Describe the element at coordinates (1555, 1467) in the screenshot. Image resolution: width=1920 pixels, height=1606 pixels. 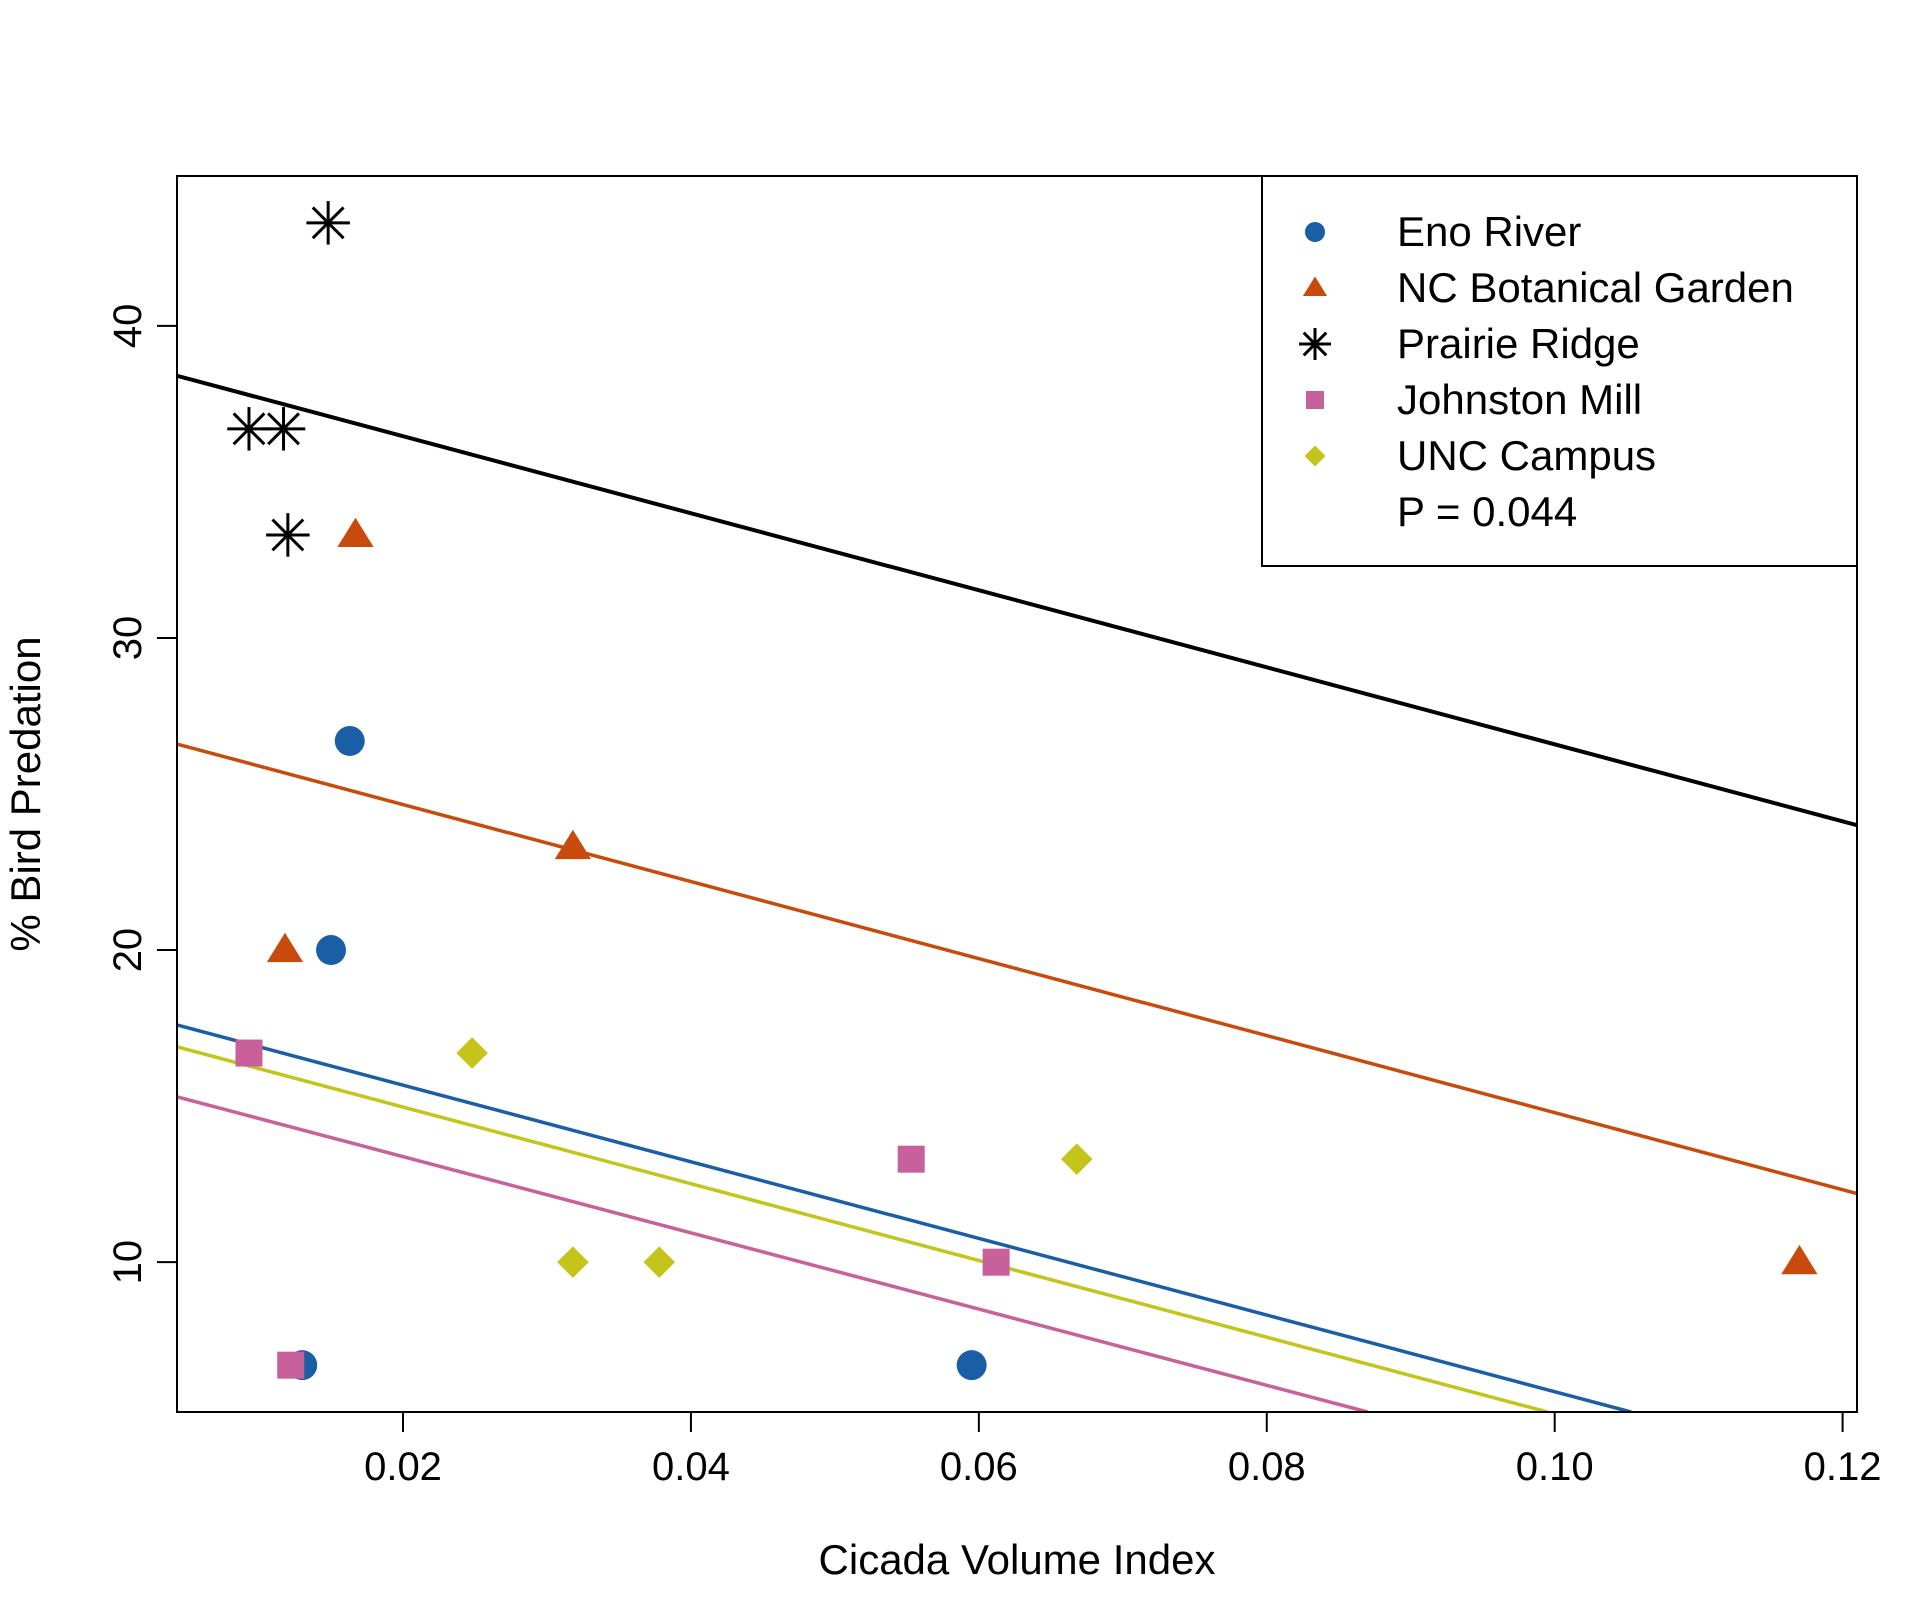
I see `x-tick-label: 0.10` at that location.